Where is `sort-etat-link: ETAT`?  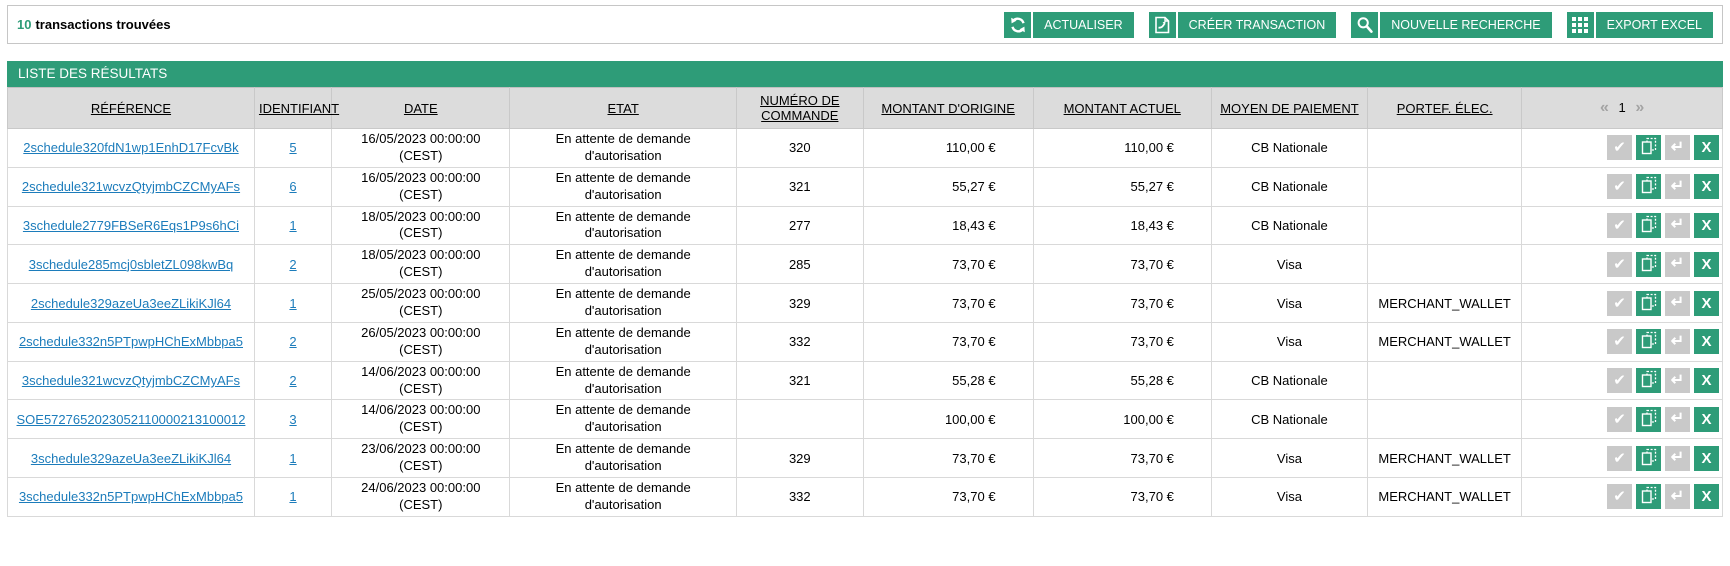 sort-etat-link: ETAT is located at coordinates (623, 108).